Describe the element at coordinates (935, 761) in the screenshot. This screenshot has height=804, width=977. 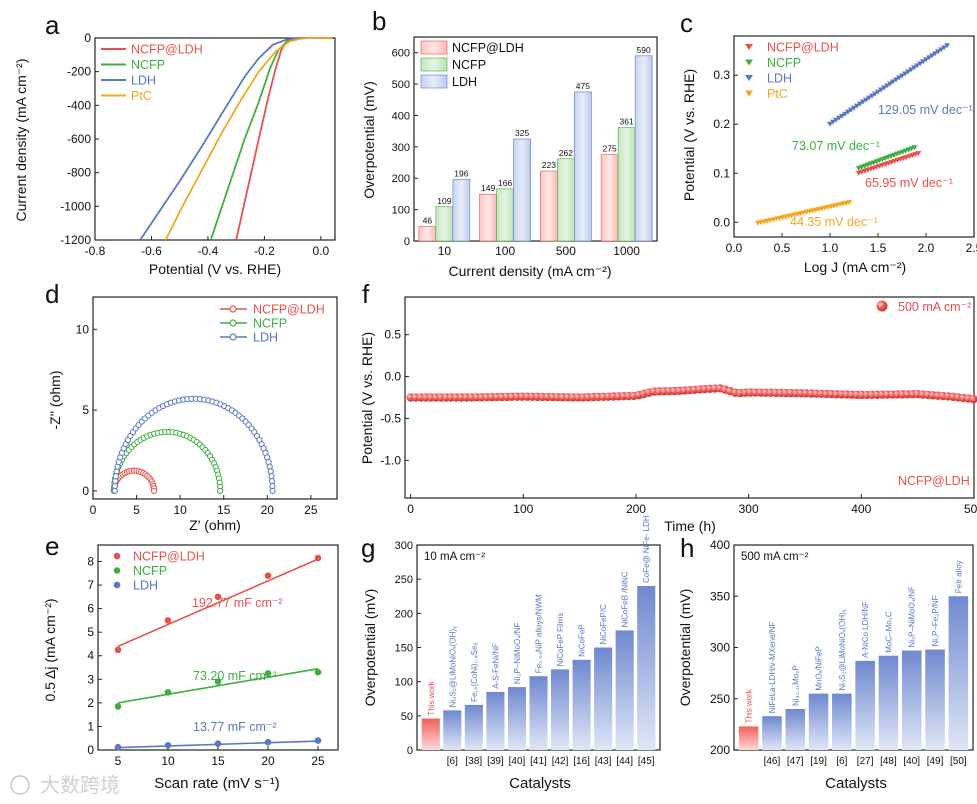
I see `reference-label: [49]` at that location.